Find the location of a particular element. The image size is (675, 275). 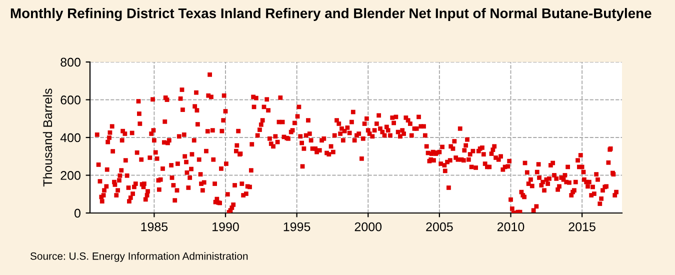

y-tick-label: 400 is located at coordinates (70, 137).